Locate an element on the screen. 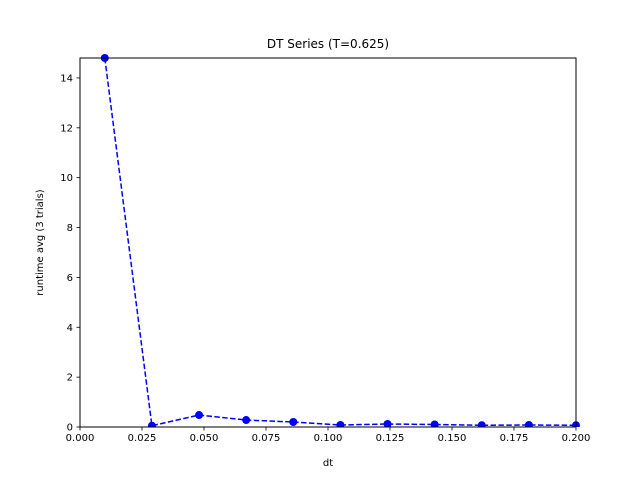 Image resolution: width=640 pixels, height=485 pixels. x-tick-label: 0.125 is located at coordinates (390, 438).